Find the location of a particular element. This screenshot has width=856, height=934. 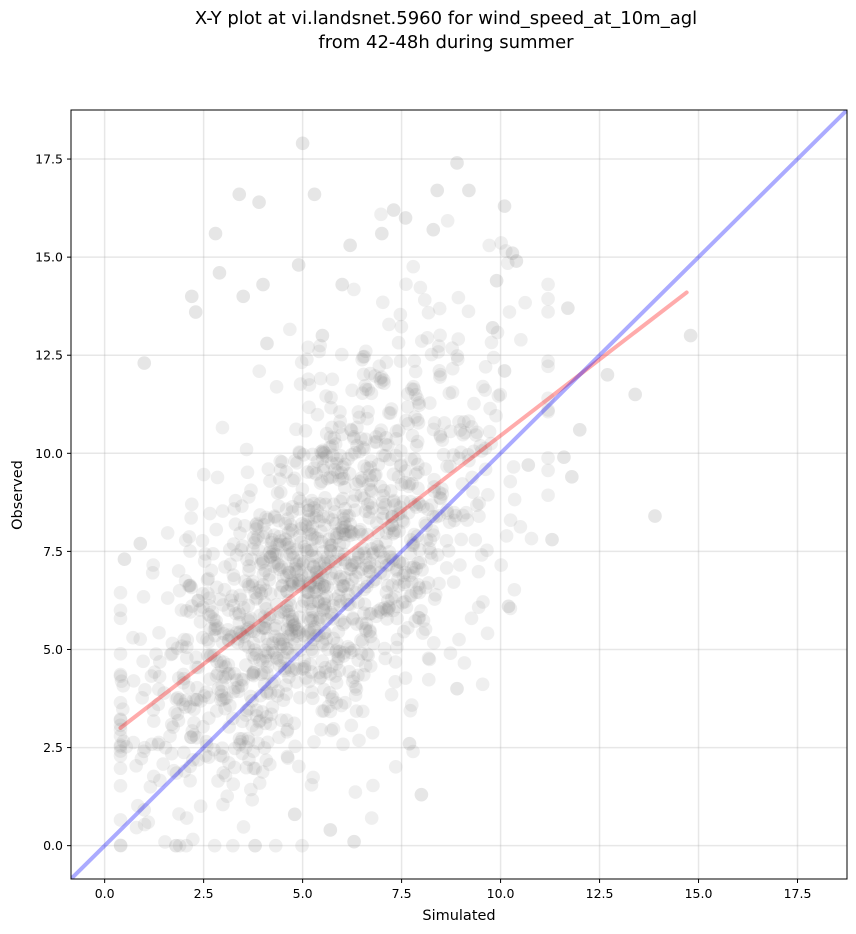

x-axis-label: Simulated is located at coordinates (458, 916).